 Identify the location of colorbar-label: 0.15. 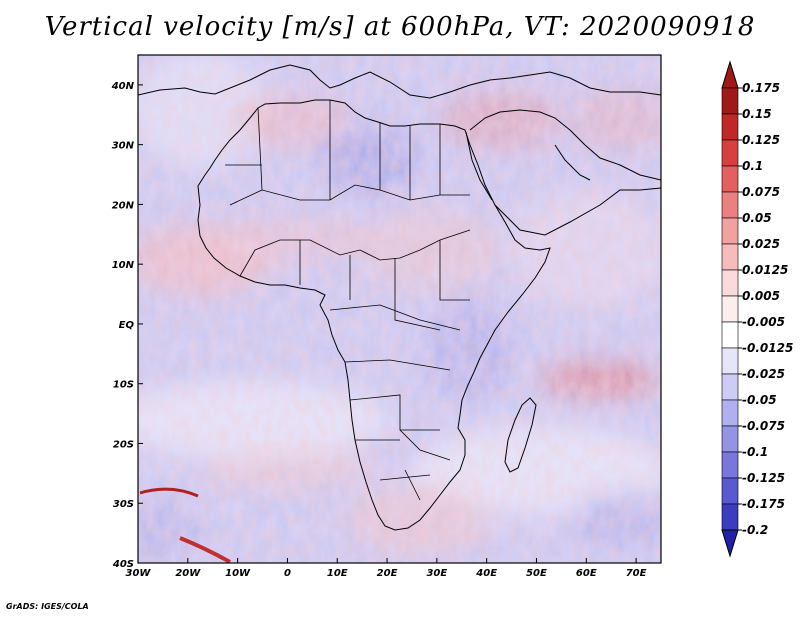
(757, 114).